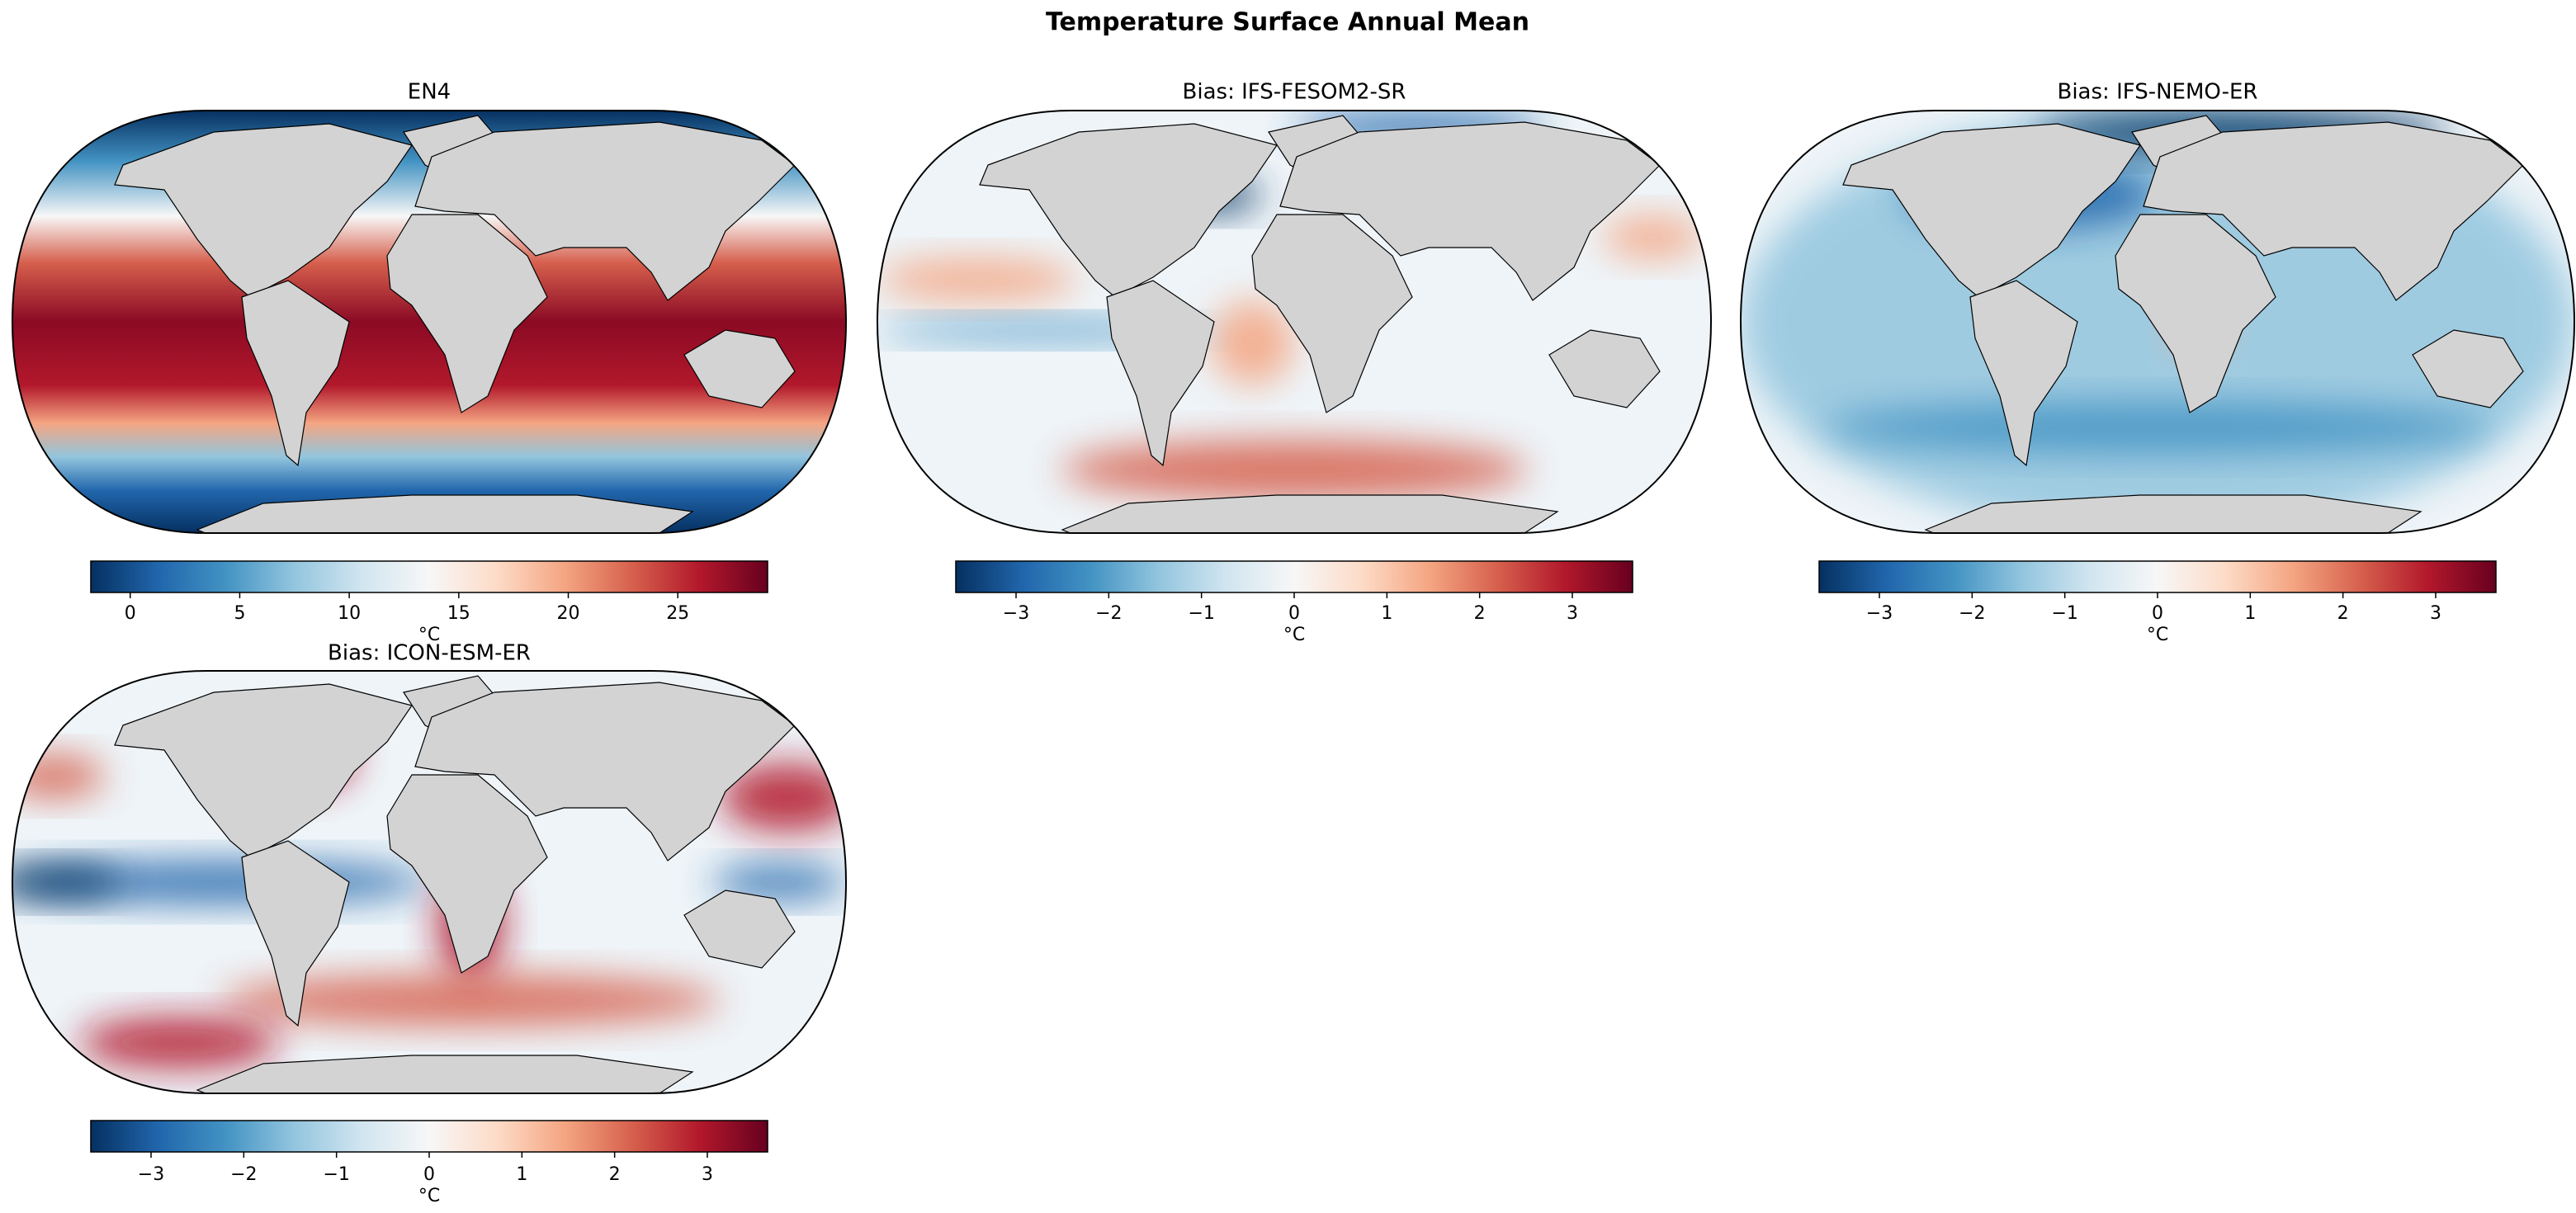 This screenshot has width=2576, height=1213. I want to click on colorbar-tick-label: 20, so click(568, 613).